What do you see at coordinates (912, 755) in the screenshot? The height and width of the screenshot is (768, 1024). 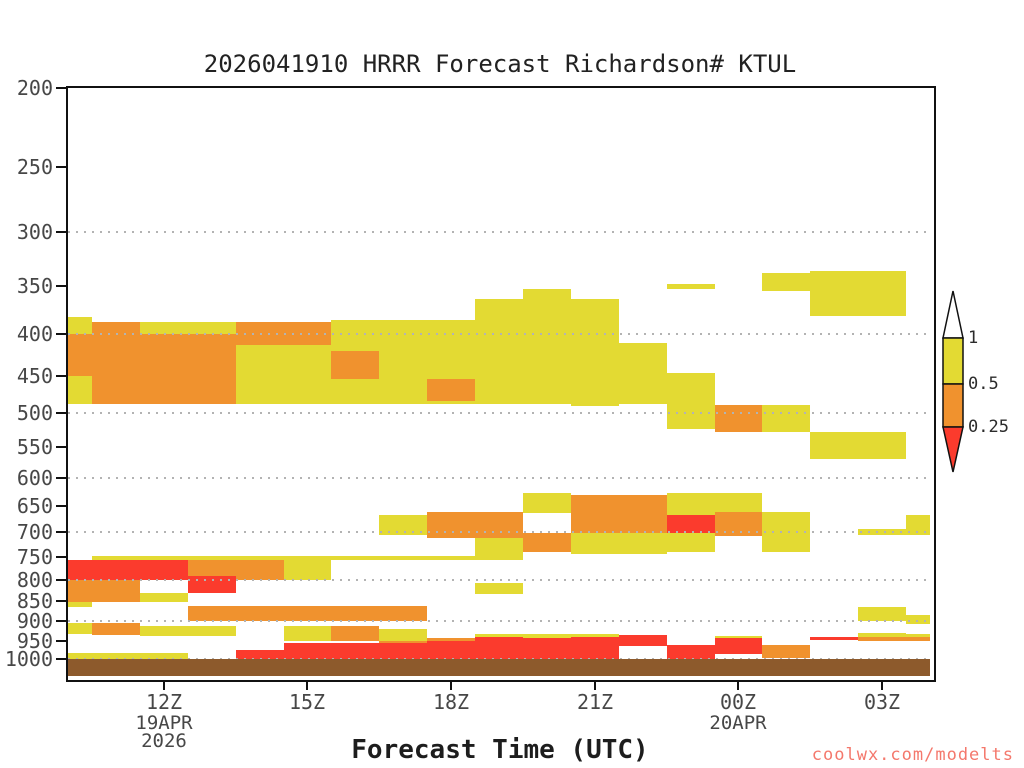 I see `watermark: coolwx.com/modelts` at bounding box center [912, 755].